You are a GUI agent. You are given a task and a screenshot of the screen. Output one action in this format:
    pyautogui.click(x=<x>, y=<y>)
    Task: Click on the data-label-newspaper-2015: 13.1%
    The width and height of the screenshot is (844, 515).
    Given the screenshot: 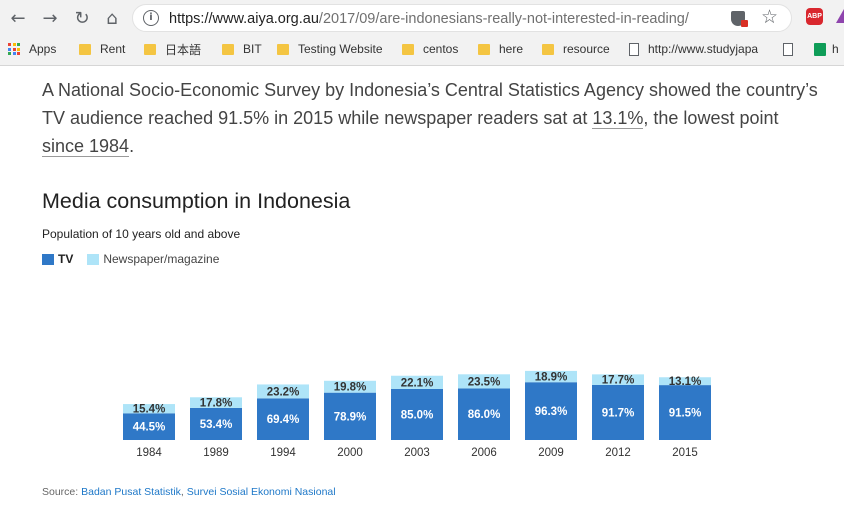 What is the action you would take?
    pyautogui.click(x=685, y=382)
    